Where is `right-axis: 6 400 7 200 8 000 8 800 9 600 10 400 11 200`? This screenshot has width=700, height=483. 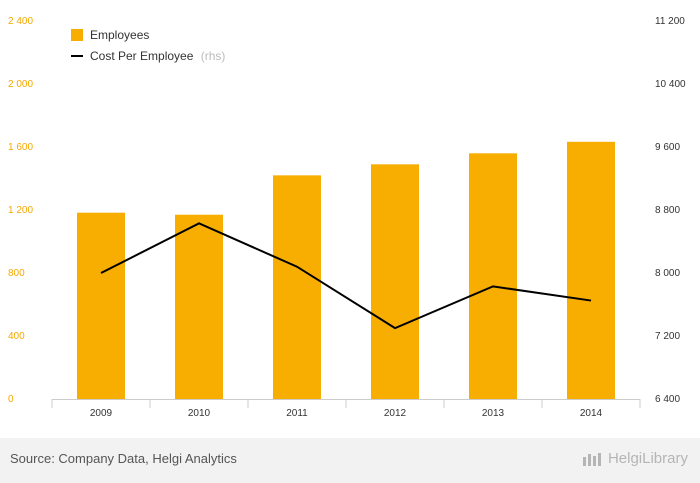 right-axis: 6 400 7 200 8 000 8 800 9 600 10 400 11 200 is located at coordinates (670, 210).